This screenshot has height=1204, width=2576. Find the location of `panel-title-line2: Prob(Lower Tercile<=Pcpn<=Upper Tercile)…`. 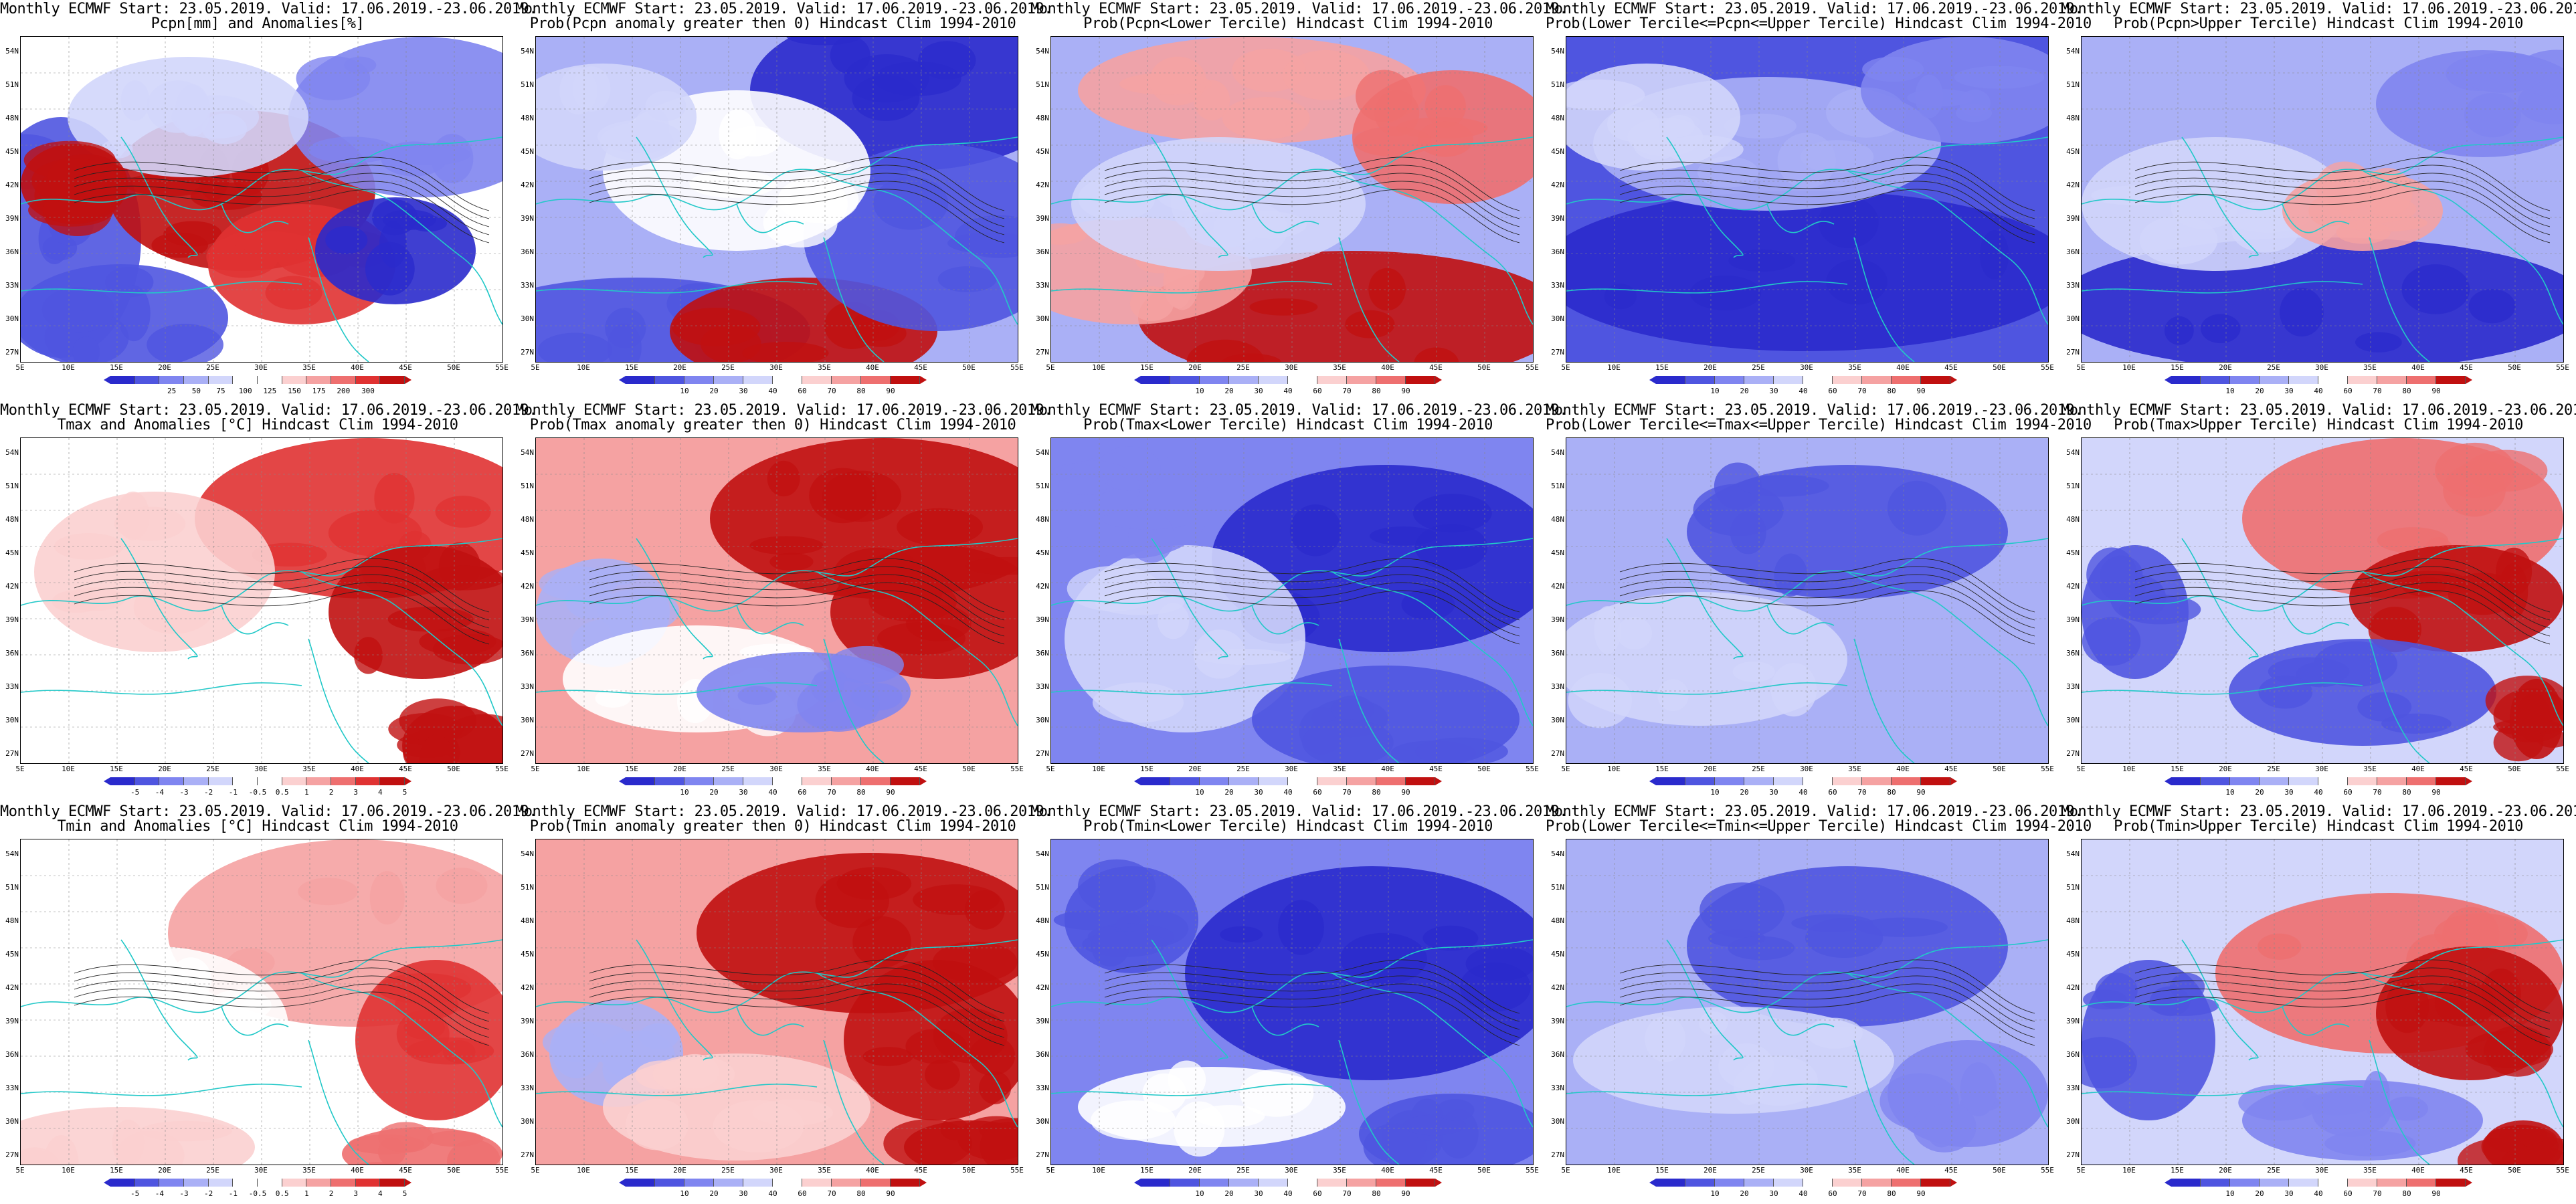

panel-title-line2: Prob(Lower Tercile<=Pcpn<=Upper Tercile)… is located at coordinates (1819, 23).